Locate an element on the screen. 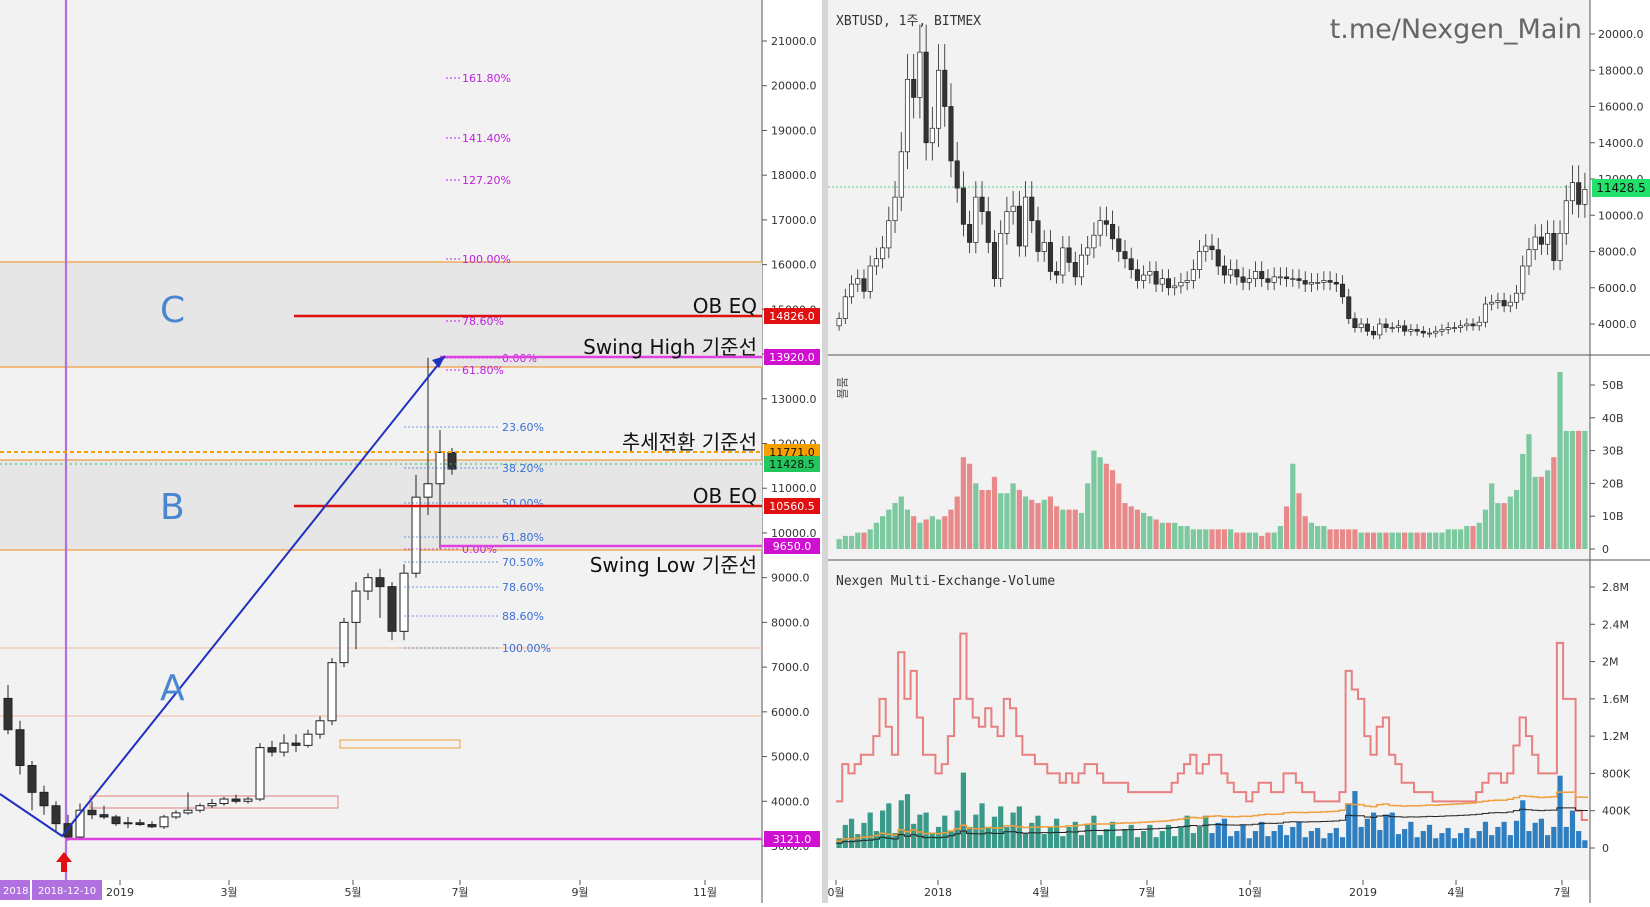  right-price-label: 4000.0 is located at coordinates (1617, 324).